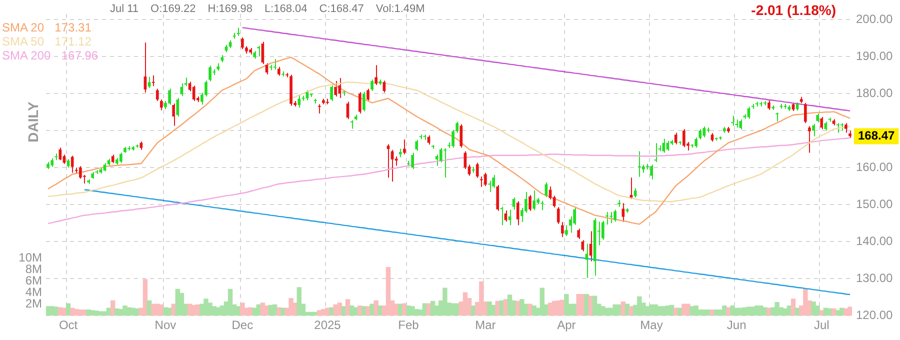 The height and width of the screenshot is (340, 900). I want to click on annotation: H:169.98, so click(230, 9).